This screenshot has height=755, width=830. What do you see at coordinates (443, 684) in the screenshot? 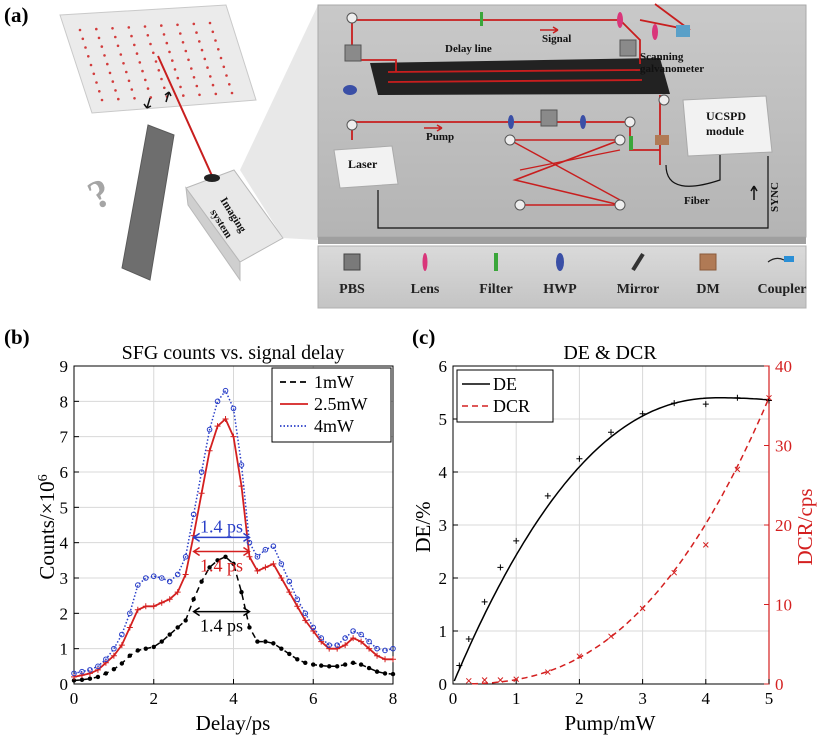
I see `y-tick-left-label: 0` at bounding box center [443, 684].